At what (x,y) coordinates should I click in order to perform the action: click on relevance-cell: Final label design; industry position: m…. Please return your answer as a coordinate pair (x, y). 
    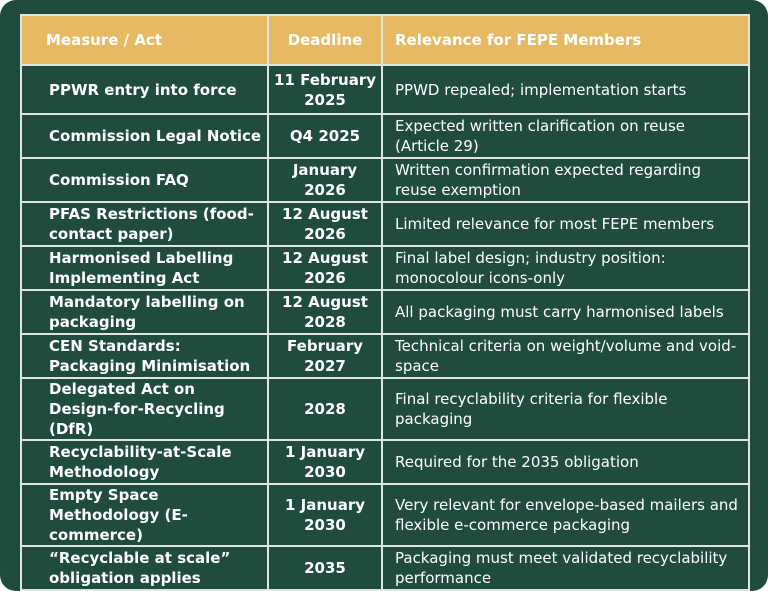
    Looking at the image, I should click on (565, 268).